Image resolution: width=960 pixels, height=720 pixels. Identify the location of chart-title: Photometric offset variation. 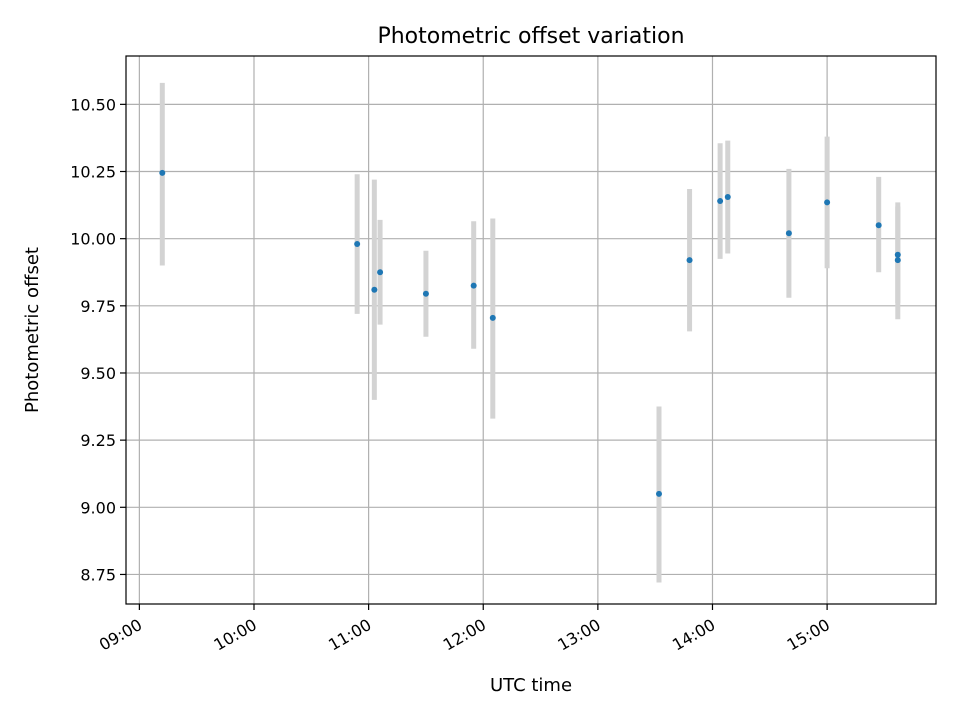
(530, 36).